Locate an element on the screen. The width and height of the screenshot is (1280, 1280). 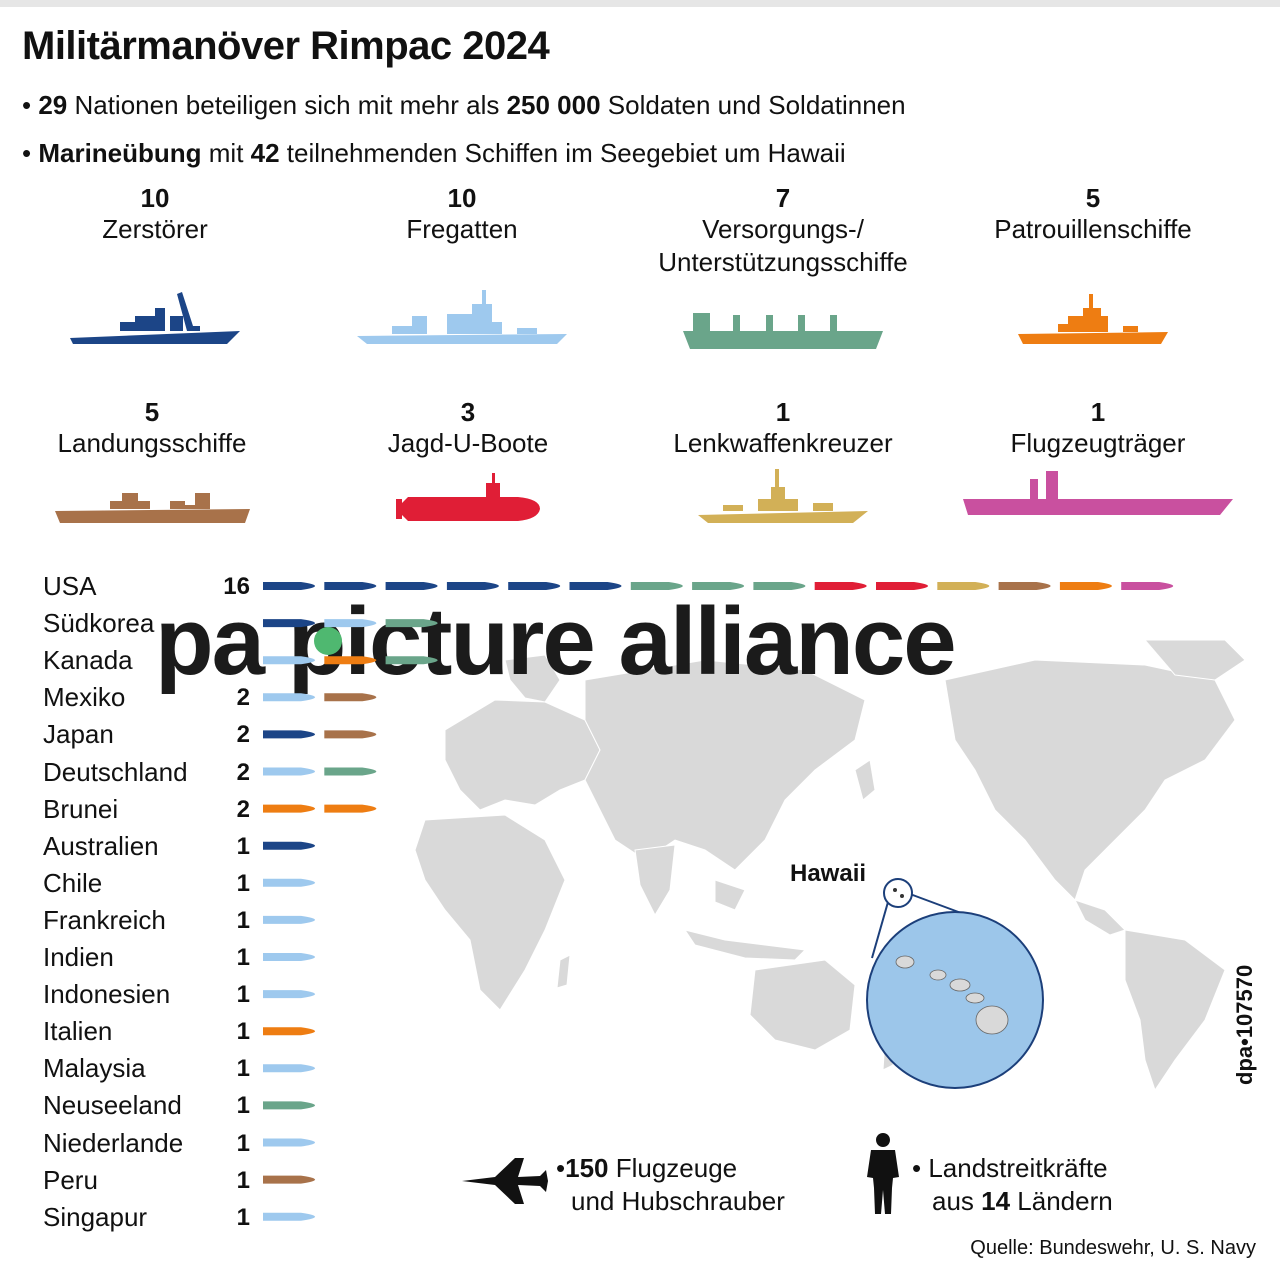
ship-count: 7 is located at coordinates (783, 198).